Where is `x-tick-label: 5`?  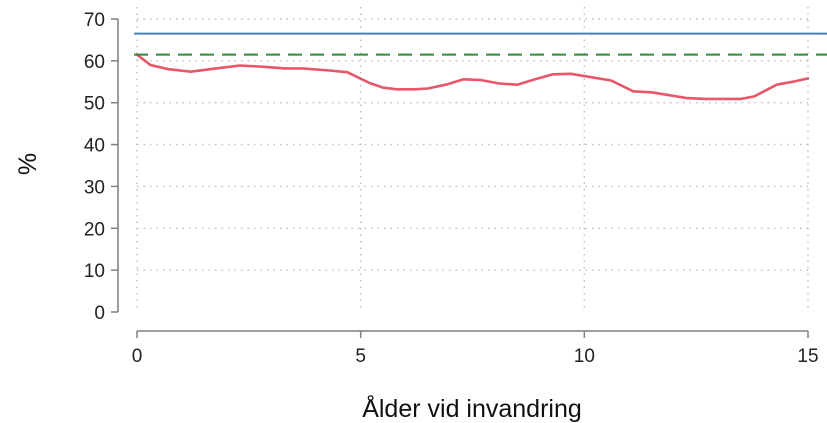 x-tick-label: 5 is located at coordinates (360, 356).